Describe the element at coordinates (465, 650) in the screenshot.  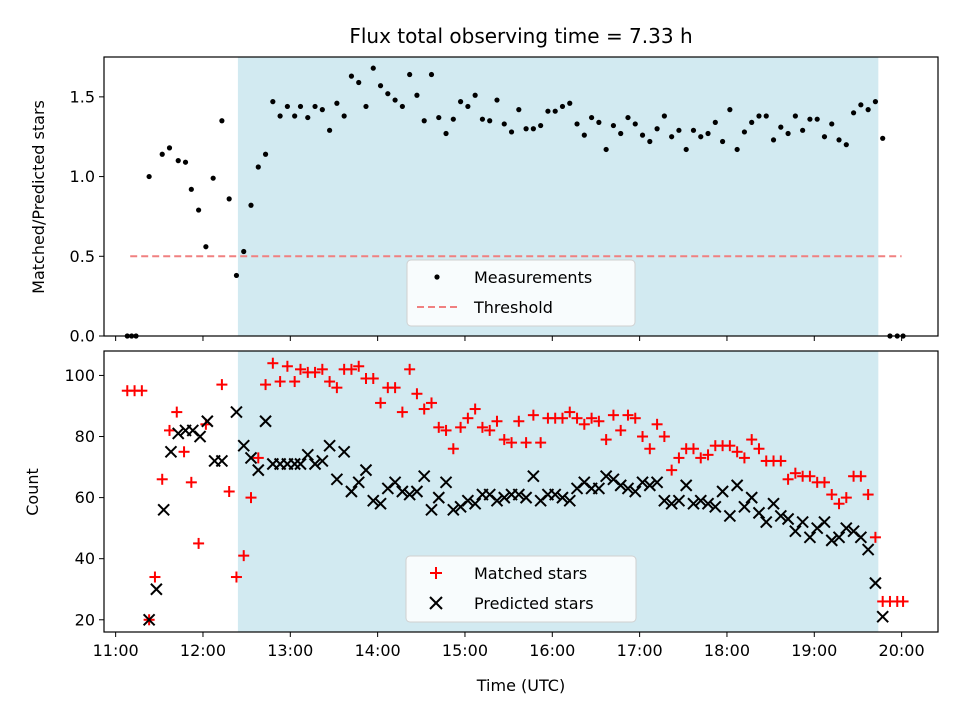
I see `x-tick-label: 15:00` at that location.